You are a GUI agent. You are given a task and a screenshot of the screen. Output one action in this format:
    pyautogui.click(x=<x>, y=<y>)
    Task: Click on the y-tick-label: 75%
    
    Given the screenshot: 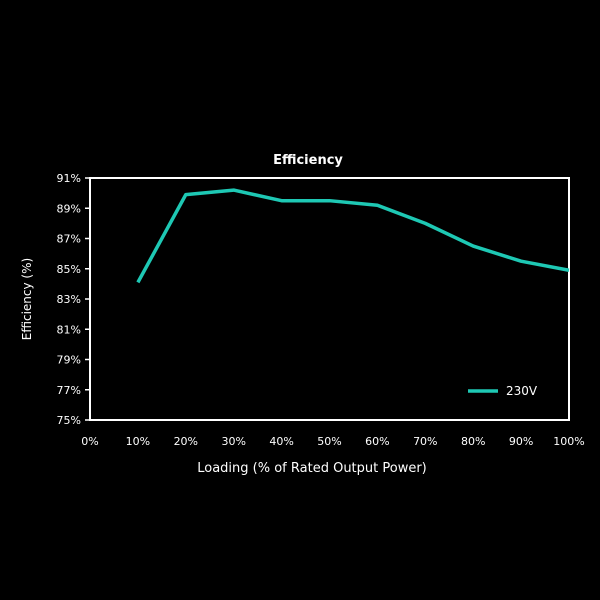 What is the action you would take?
    pyautogui.click(x=69, y=420)
    